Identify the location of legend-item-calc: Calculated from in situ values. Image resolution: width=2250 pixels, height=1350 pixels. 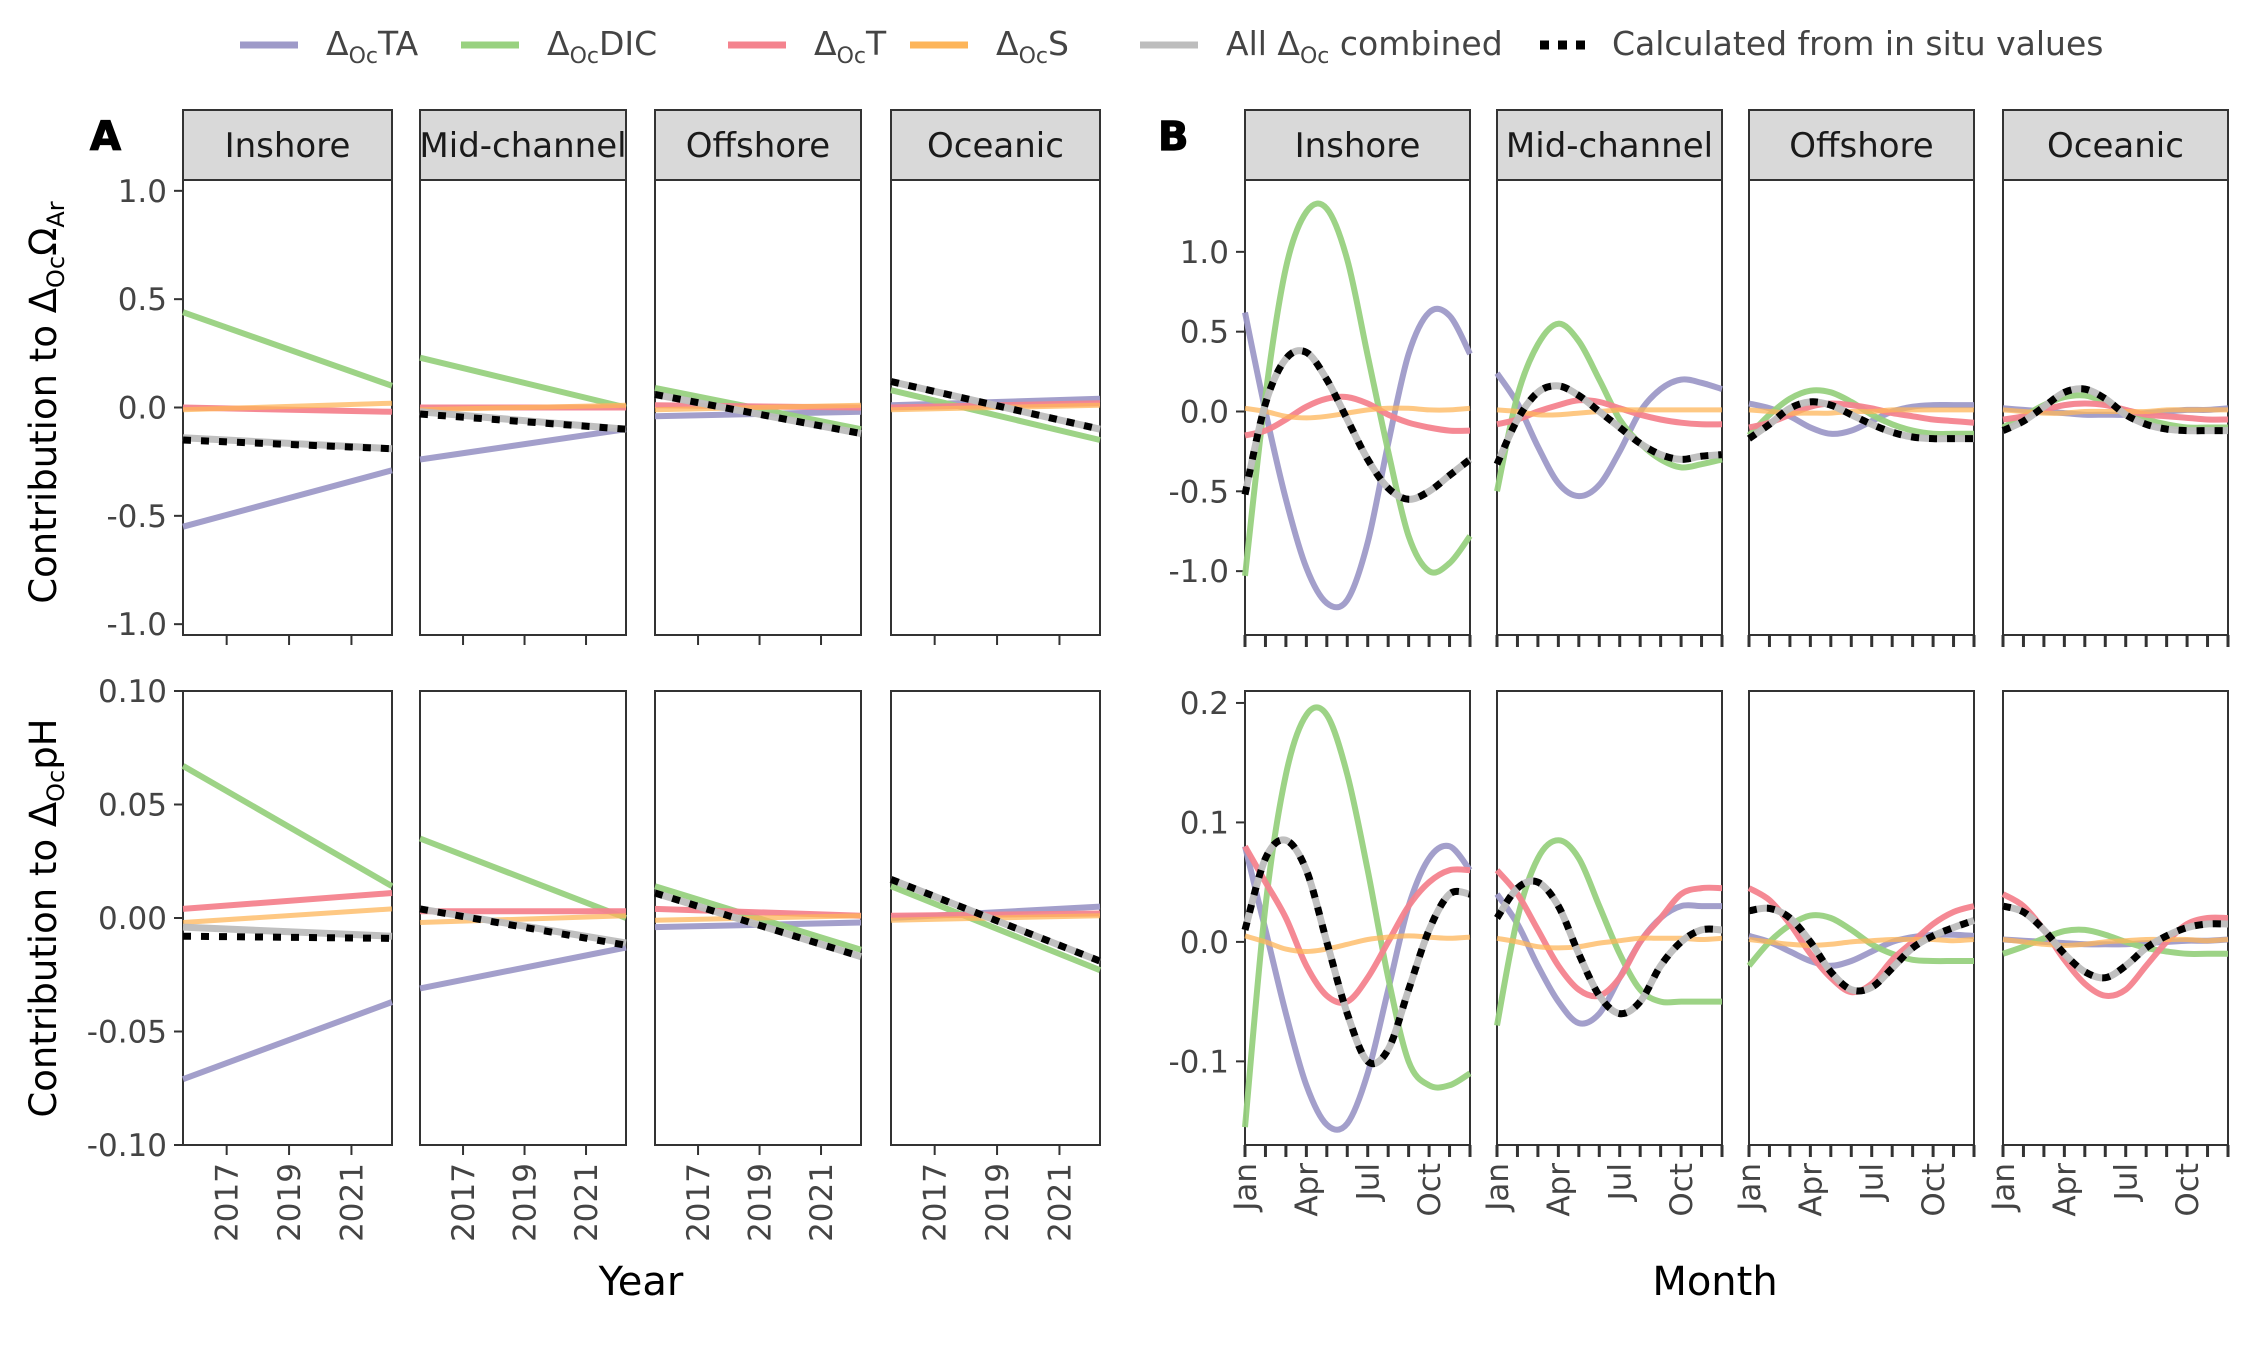
(1821, 43).